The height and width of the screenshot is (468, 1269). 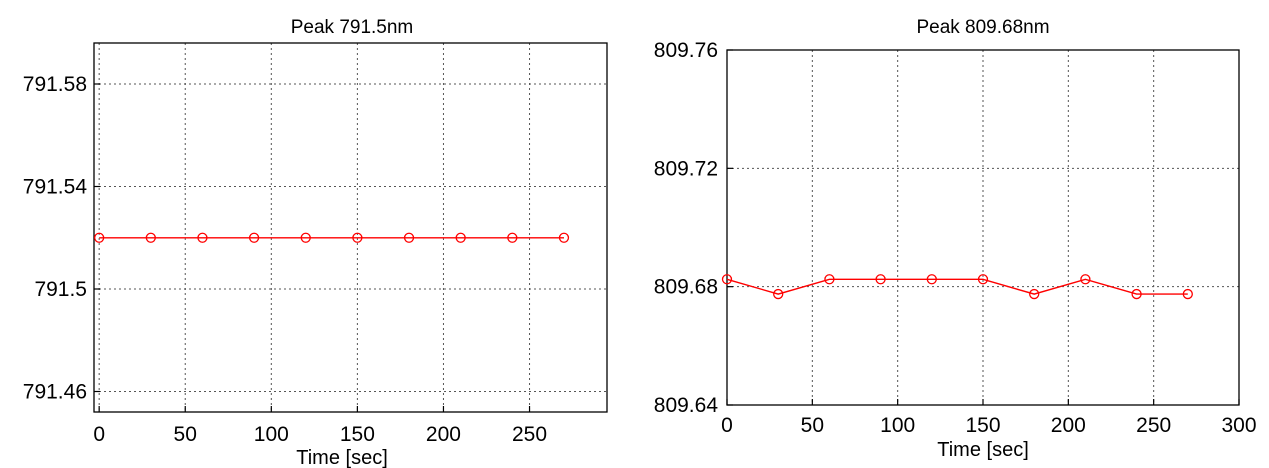 I want to click on series-line, so click(x=957, y=286).